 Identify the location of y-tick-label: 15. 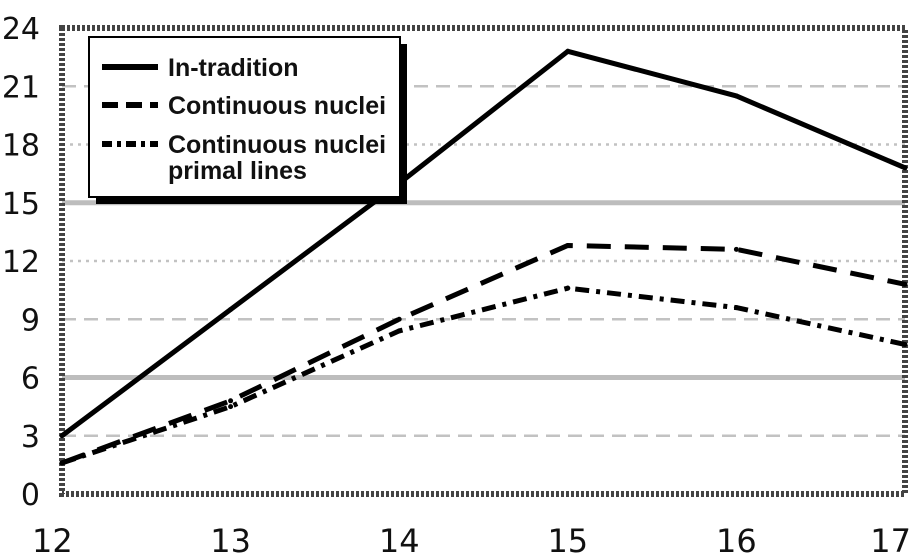
(21, 204).